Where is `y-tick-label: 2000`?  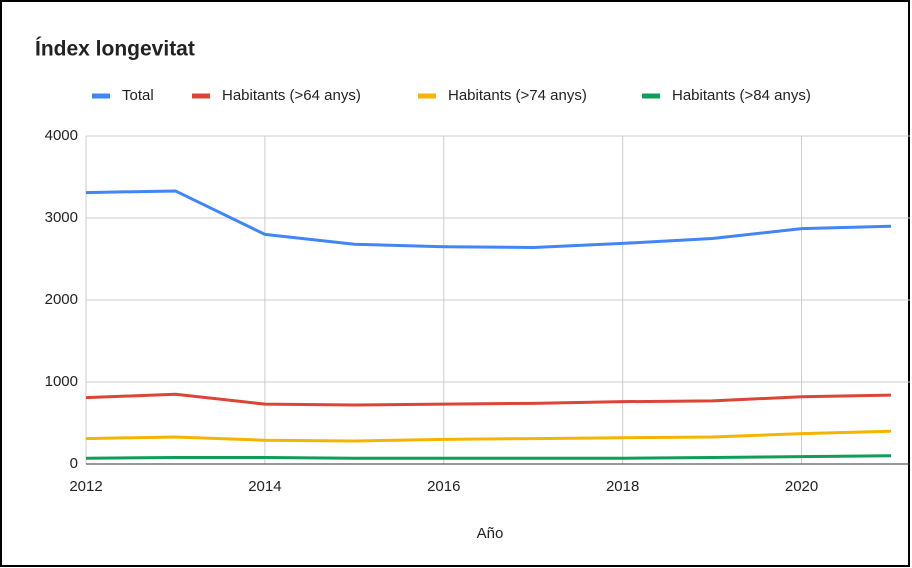
y-tick-label: 2000 is located at coordinates (61, 299).